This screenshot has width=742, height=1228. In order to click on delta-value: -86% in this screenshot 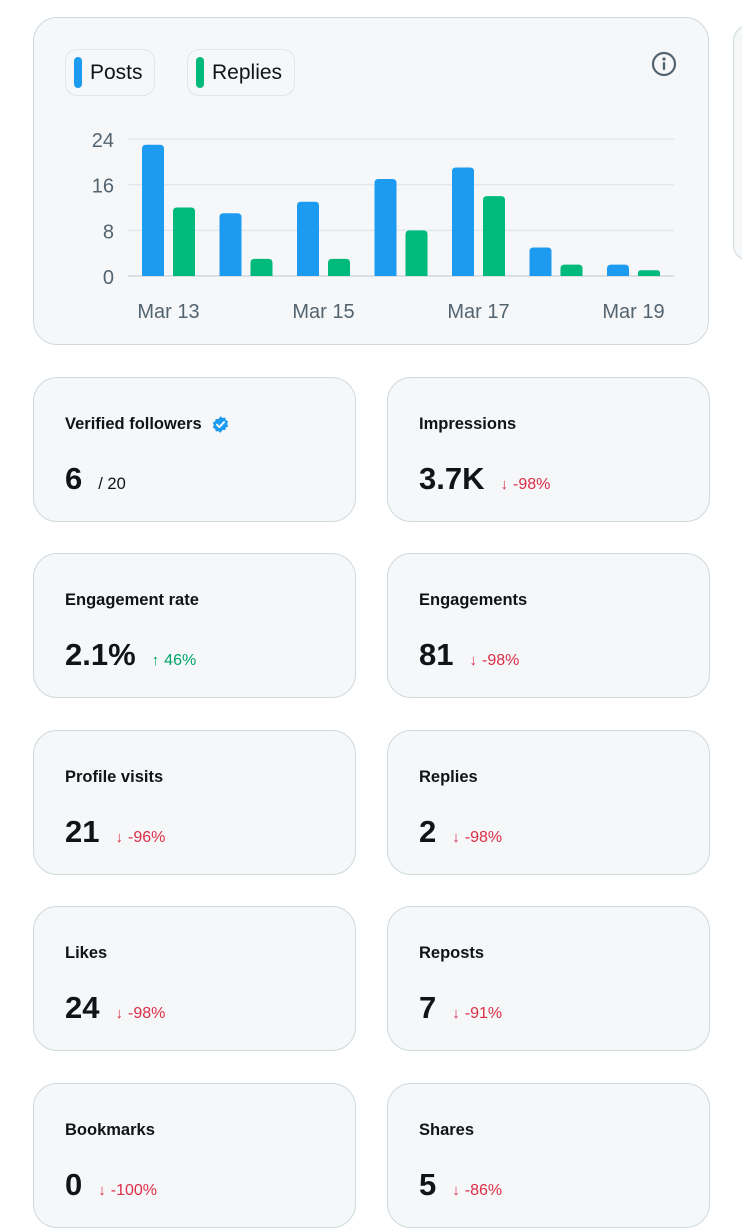, I will do `click(483, 1190)`.